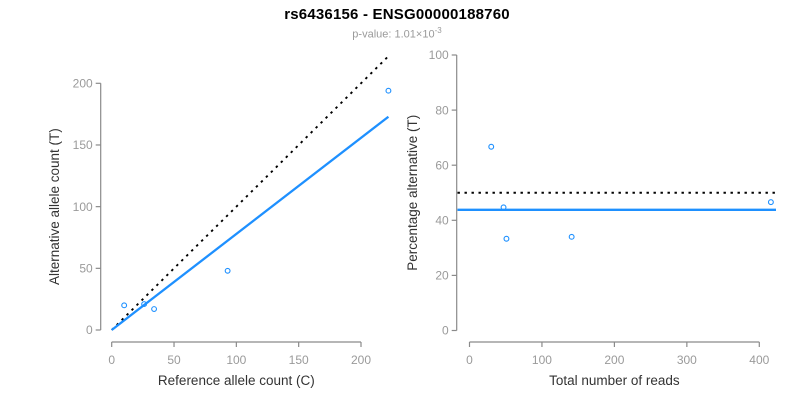 The width and height of the screenshot is (800, 400). What do you see at coordinates (442, 110) in the screenshot?
I see `y-tick-label: 80` at bounding box center [442, 110].